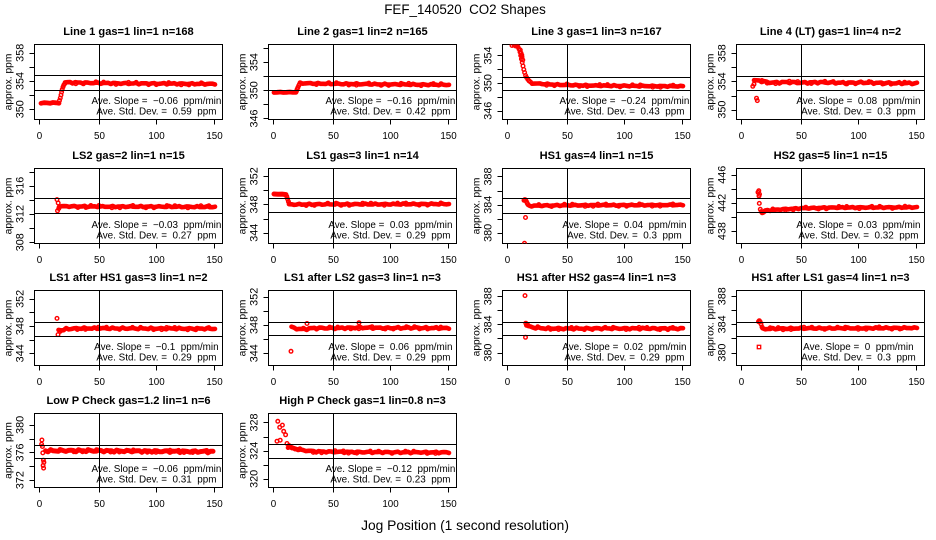  I want to click on svg-text: Low P Check gas=1.2 lin=1 n=6, so click(128, 401).